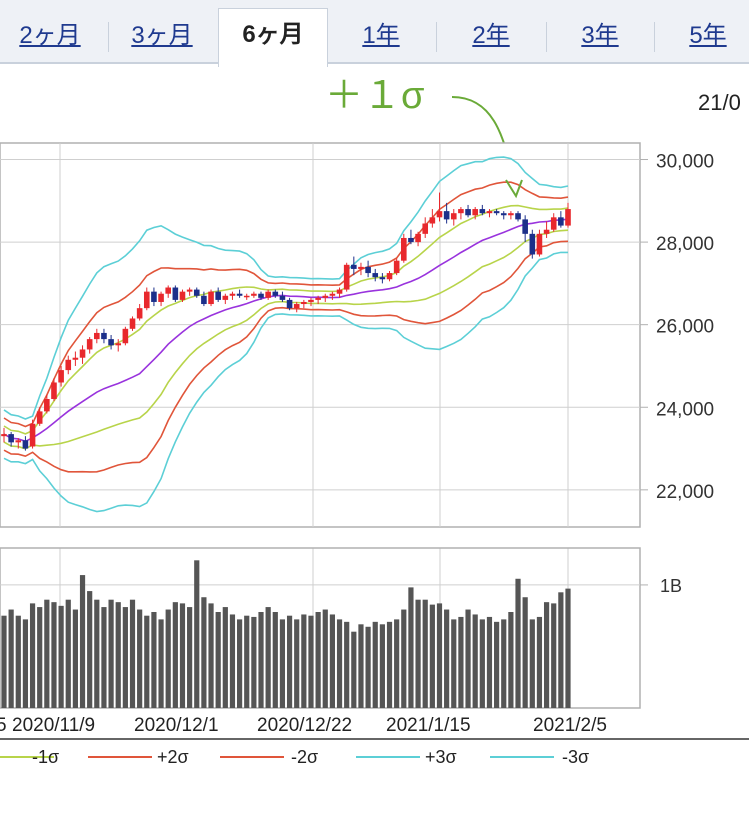  I want to click on tab-2-months: 2ヶ月, so click(50, 35).